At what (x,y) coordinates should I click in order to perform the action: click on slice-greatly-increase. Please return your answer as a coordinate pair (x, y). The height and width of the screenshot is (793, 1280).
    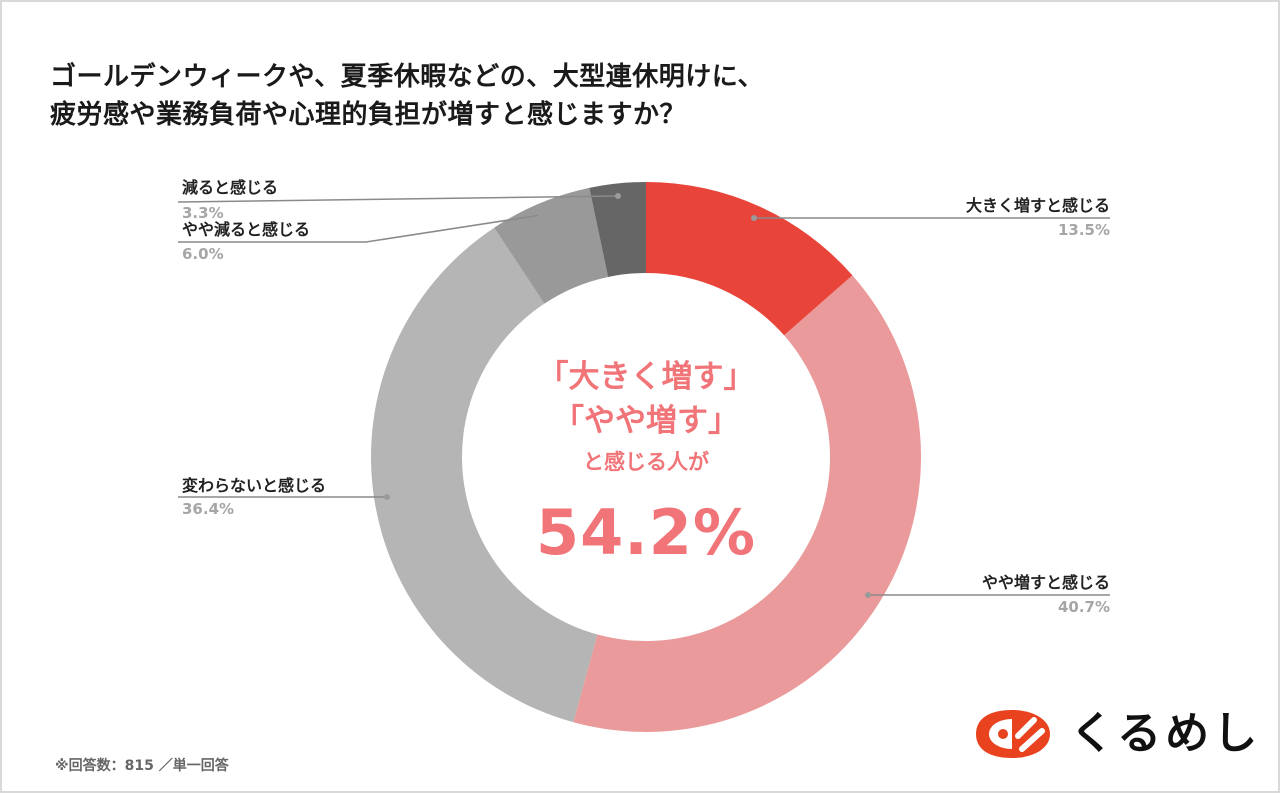
    Looking at the image, I should click on (749, 259).